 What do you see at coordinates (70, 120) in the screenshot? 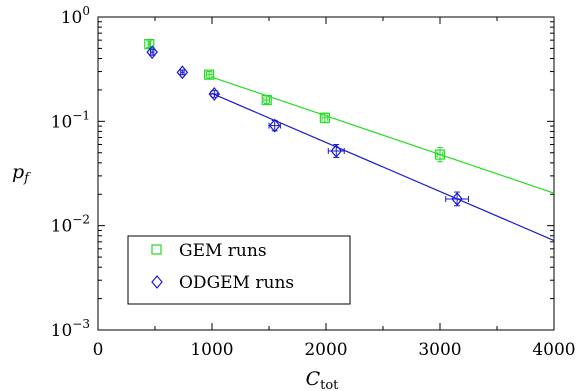
I see `y-tick-label: 10⁻¹` at bounding box center [70, 120].